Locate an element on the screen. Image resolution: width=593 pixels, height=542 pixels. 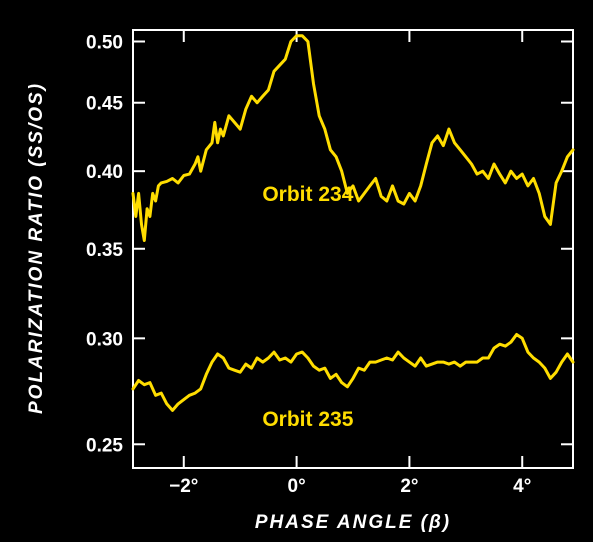
y-tick-label: 0.50 is located at coordinates (104, 43).